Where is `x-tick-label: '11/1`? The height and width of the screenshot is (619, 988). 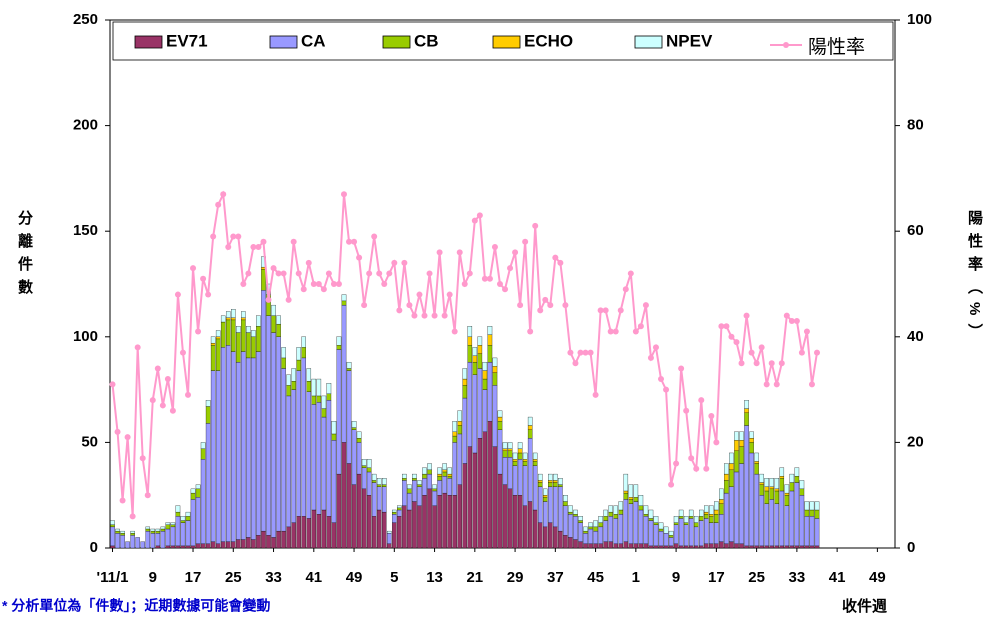
x-tick-label: '11/1 is located at coordinates (113, 577).